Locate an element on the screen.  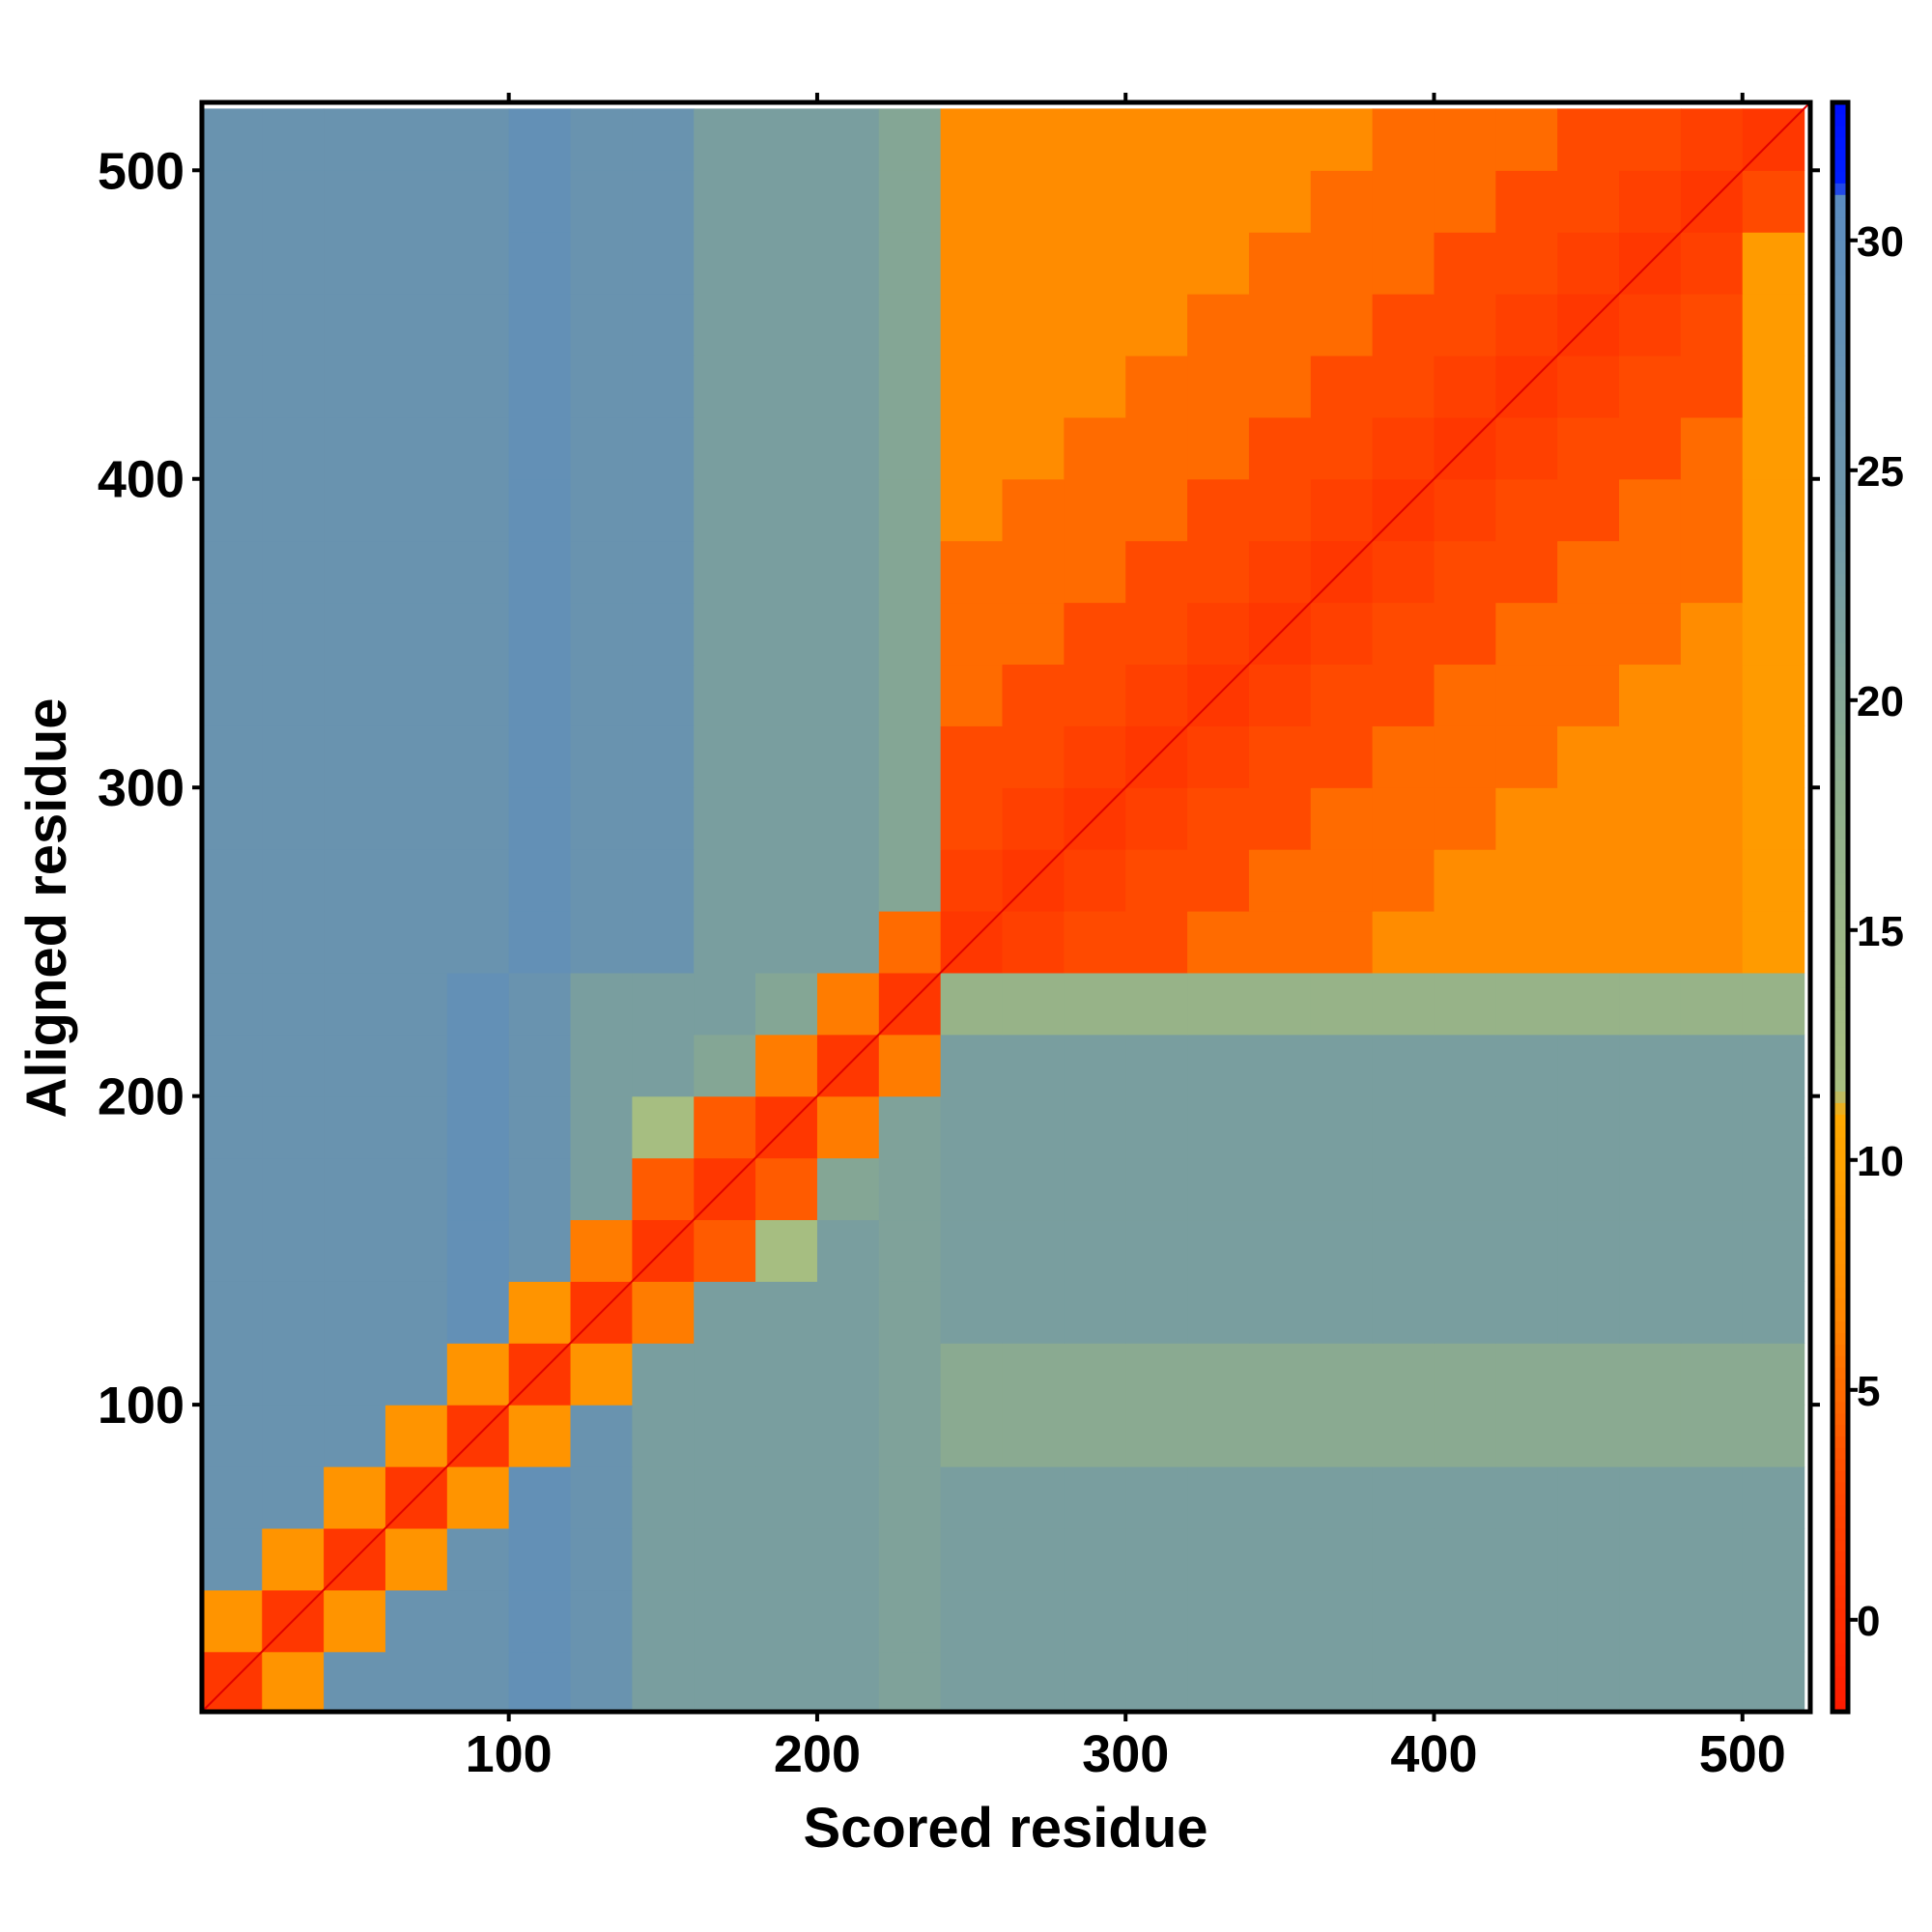
y-axis-label: Aligned residue is located at coordinates (46, 907).